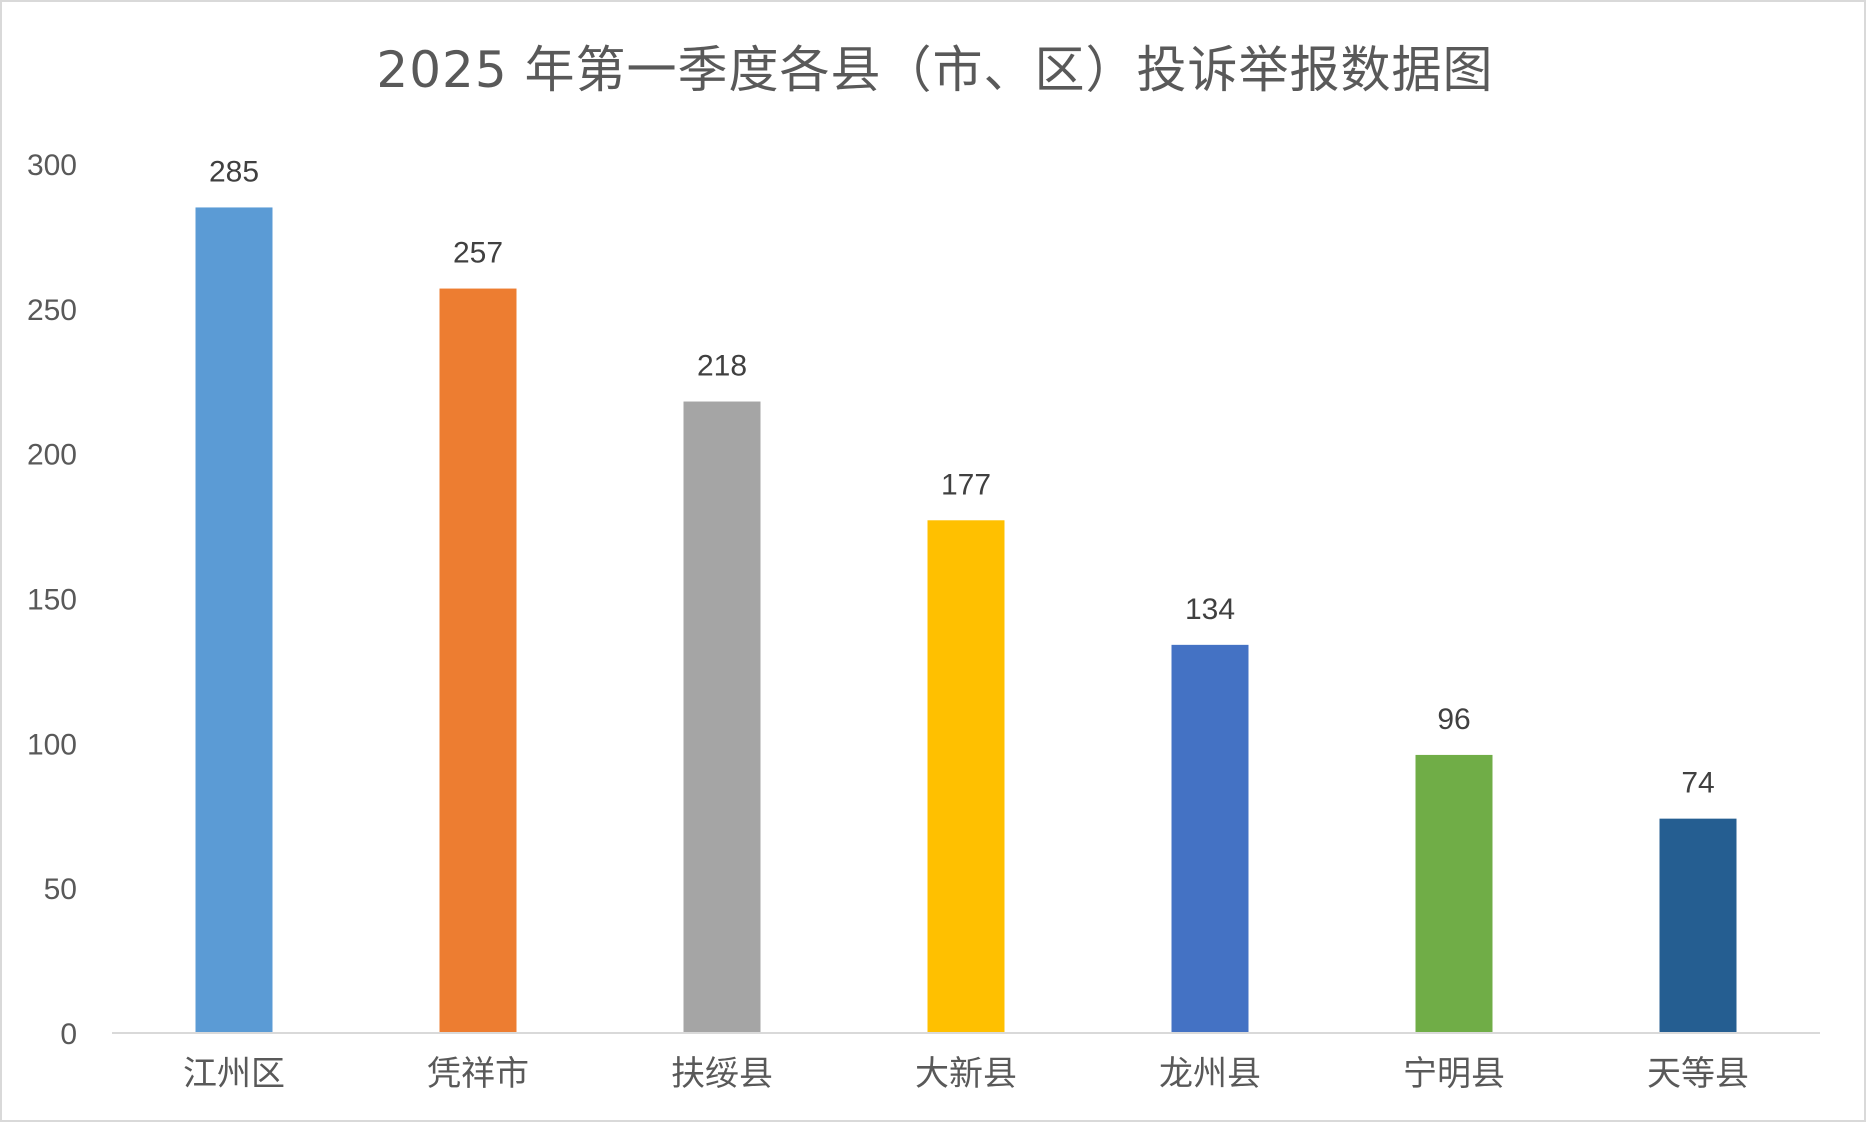 This screenshot has height=1125, width=1866. Describe the element at coordinates (52, 744) in the screenshot. I see `y-tick-label: 100` at that location.